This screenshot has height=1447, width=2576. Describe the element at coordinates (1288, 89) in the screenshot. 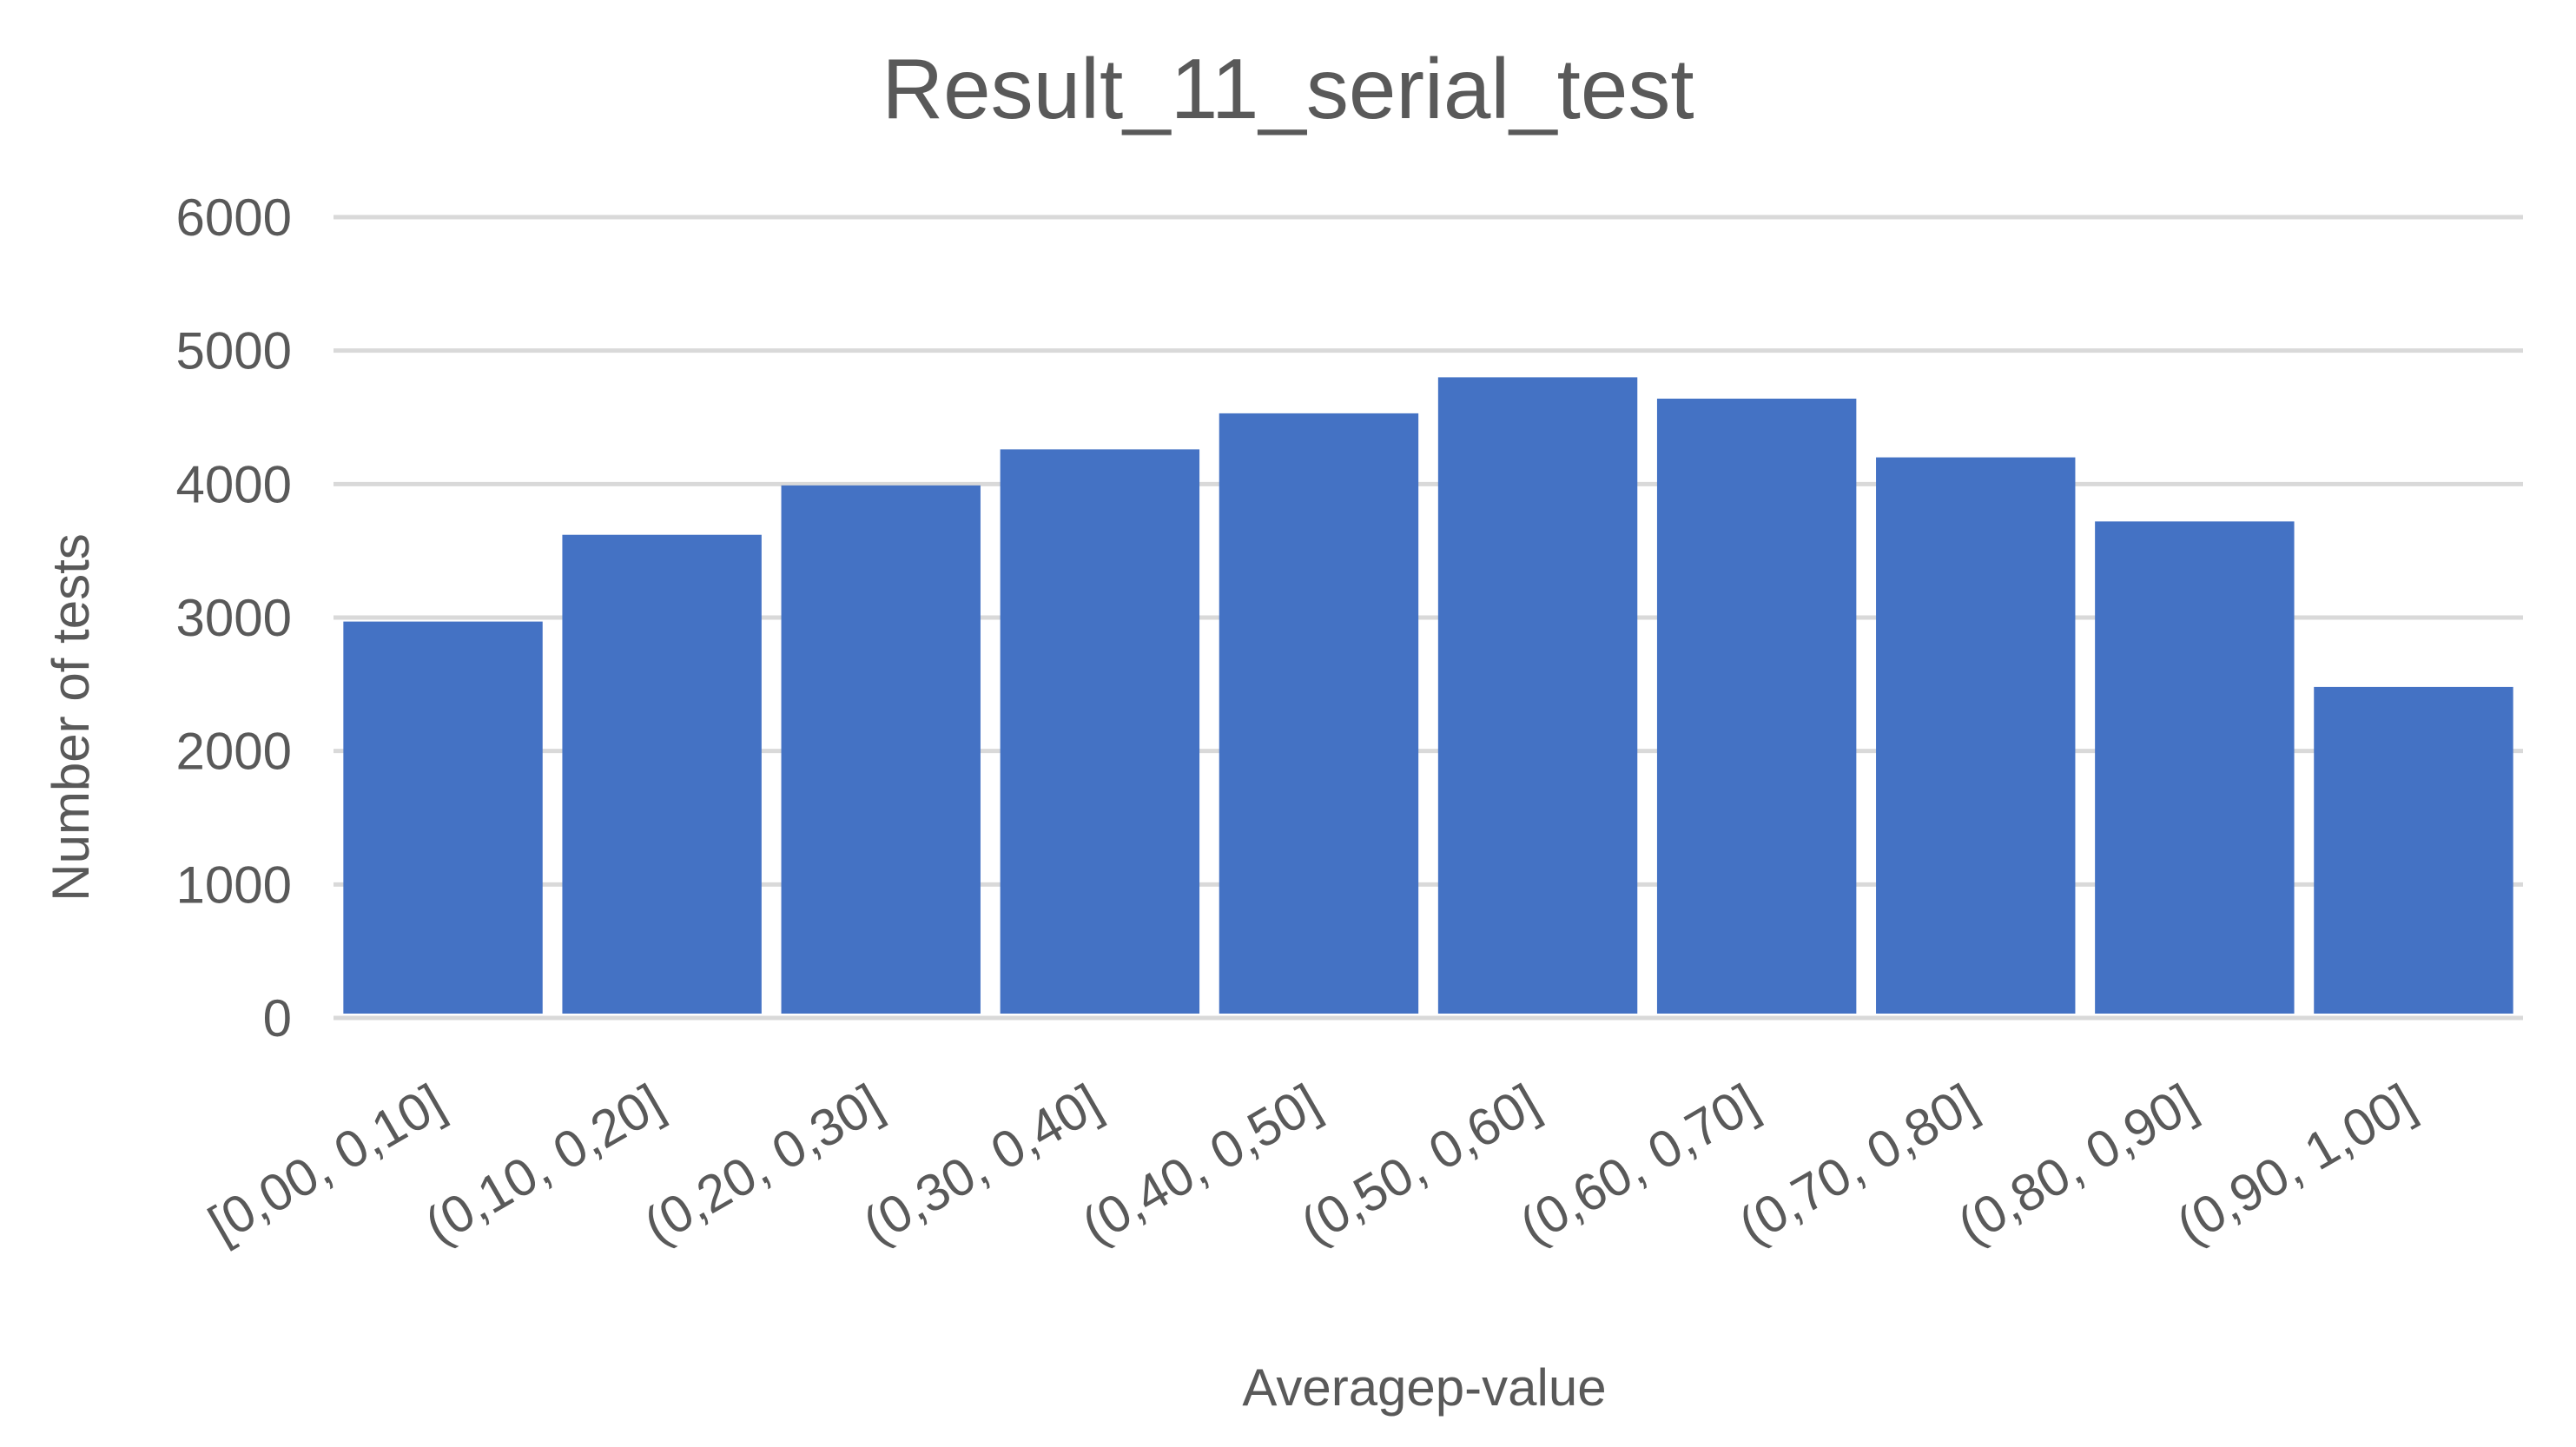

I see `chart-title: Result_11_serial_test` at that location.